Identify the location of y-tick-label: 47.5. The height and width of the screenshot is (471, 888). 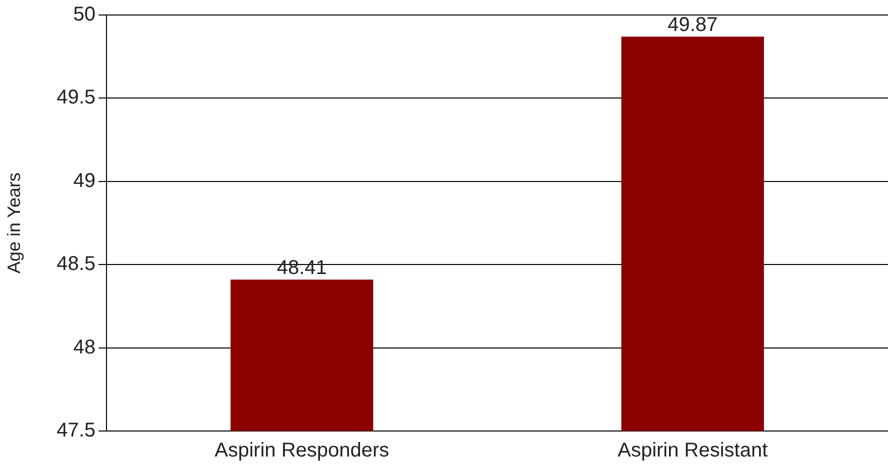
(76, 431).